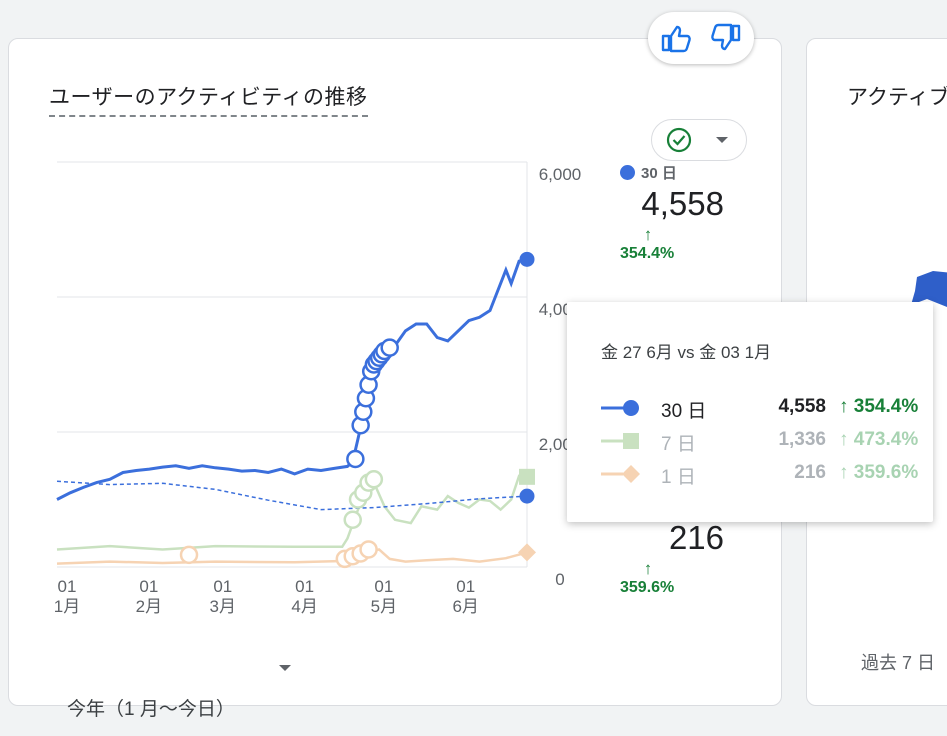 This screenshot has width=947, height=736. I want to click on legend-30-label: 30 日, so click(659, 173).